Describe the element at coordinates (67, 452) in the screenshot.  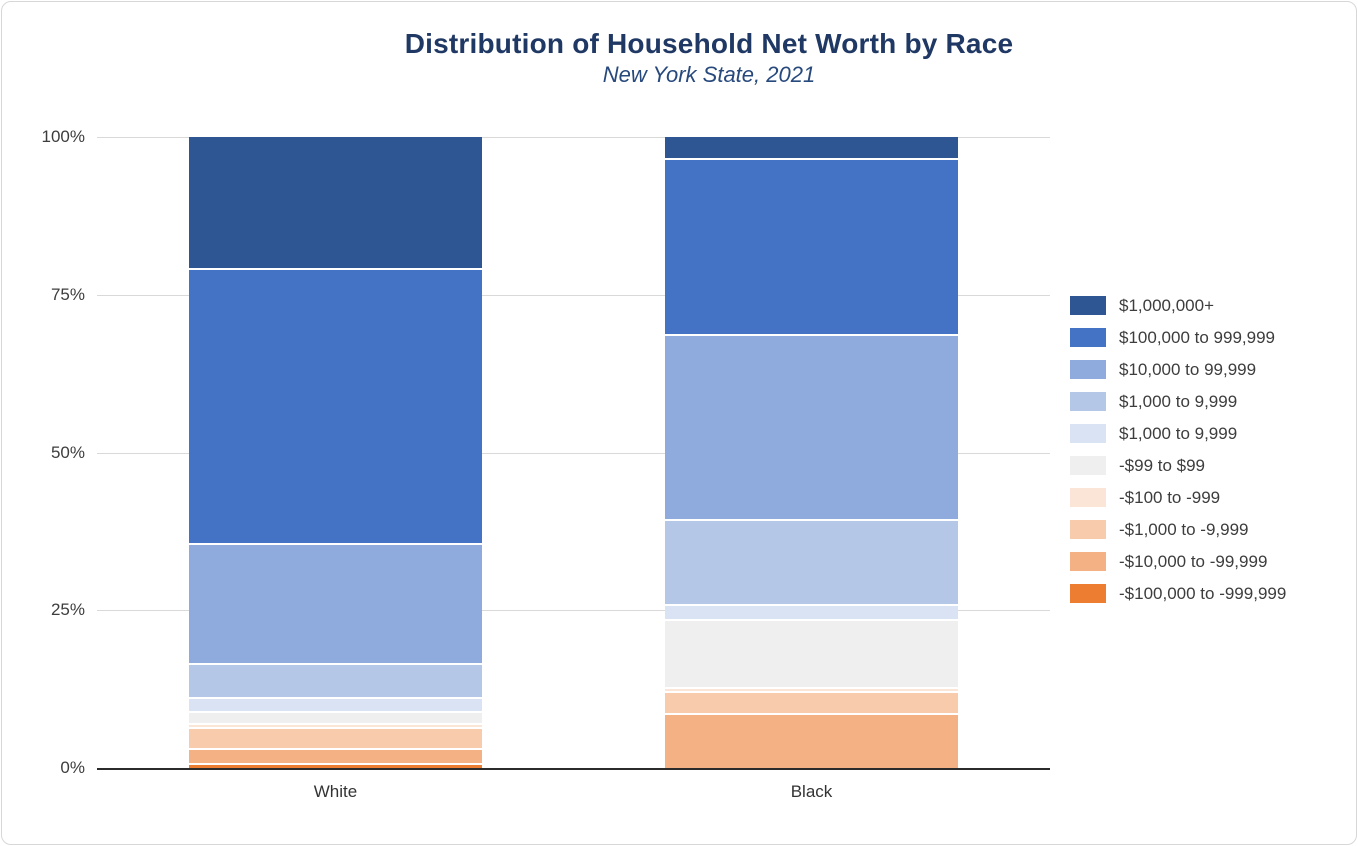
I see `y-axis-tick-label: 50%` at that location.